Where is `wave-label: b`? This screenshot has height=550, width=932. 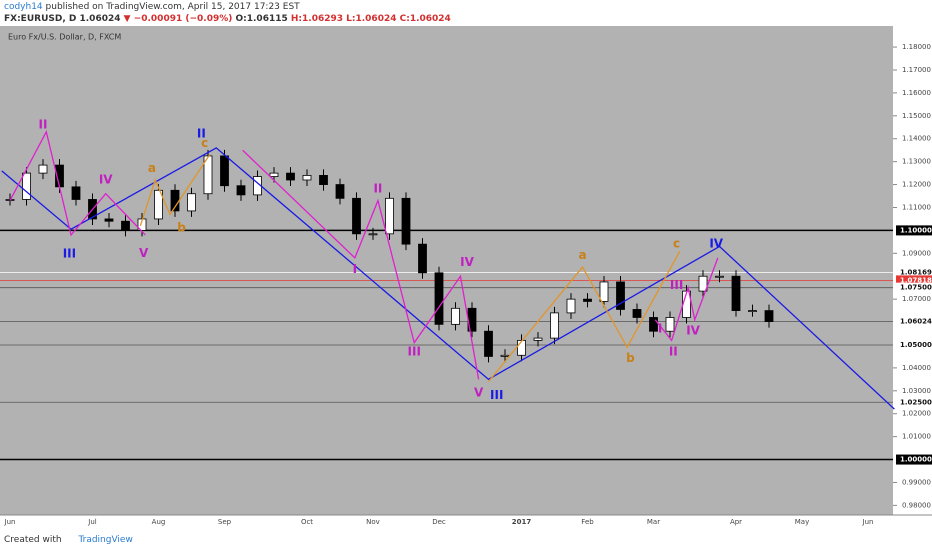 wave-label: b is located at coordinates (181, 228).